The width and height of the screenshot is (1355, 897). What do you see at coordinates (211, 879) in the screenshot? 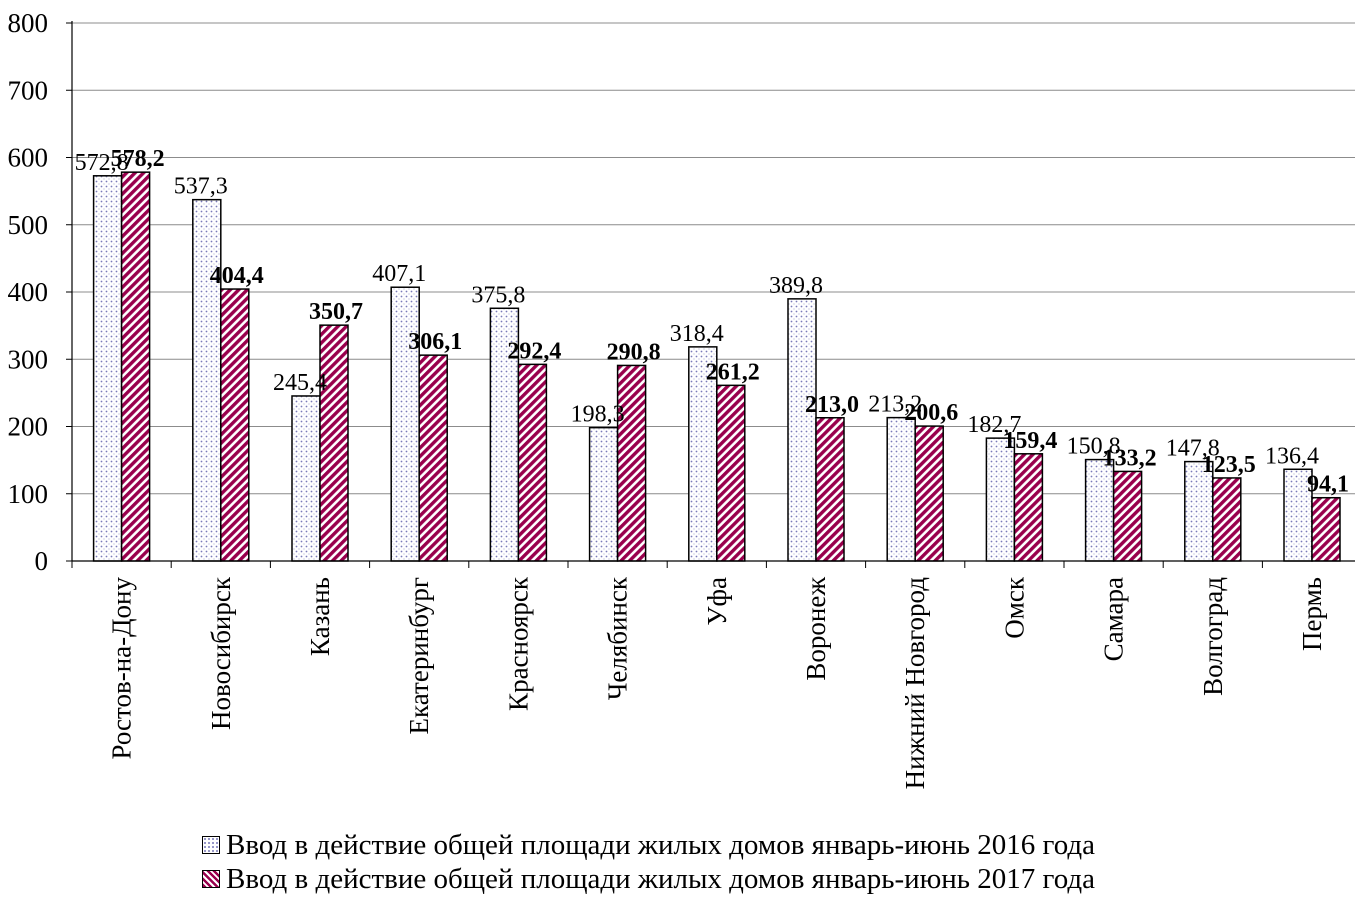
I see `legend-swatch-stripes` at bounding box center [211, 879].